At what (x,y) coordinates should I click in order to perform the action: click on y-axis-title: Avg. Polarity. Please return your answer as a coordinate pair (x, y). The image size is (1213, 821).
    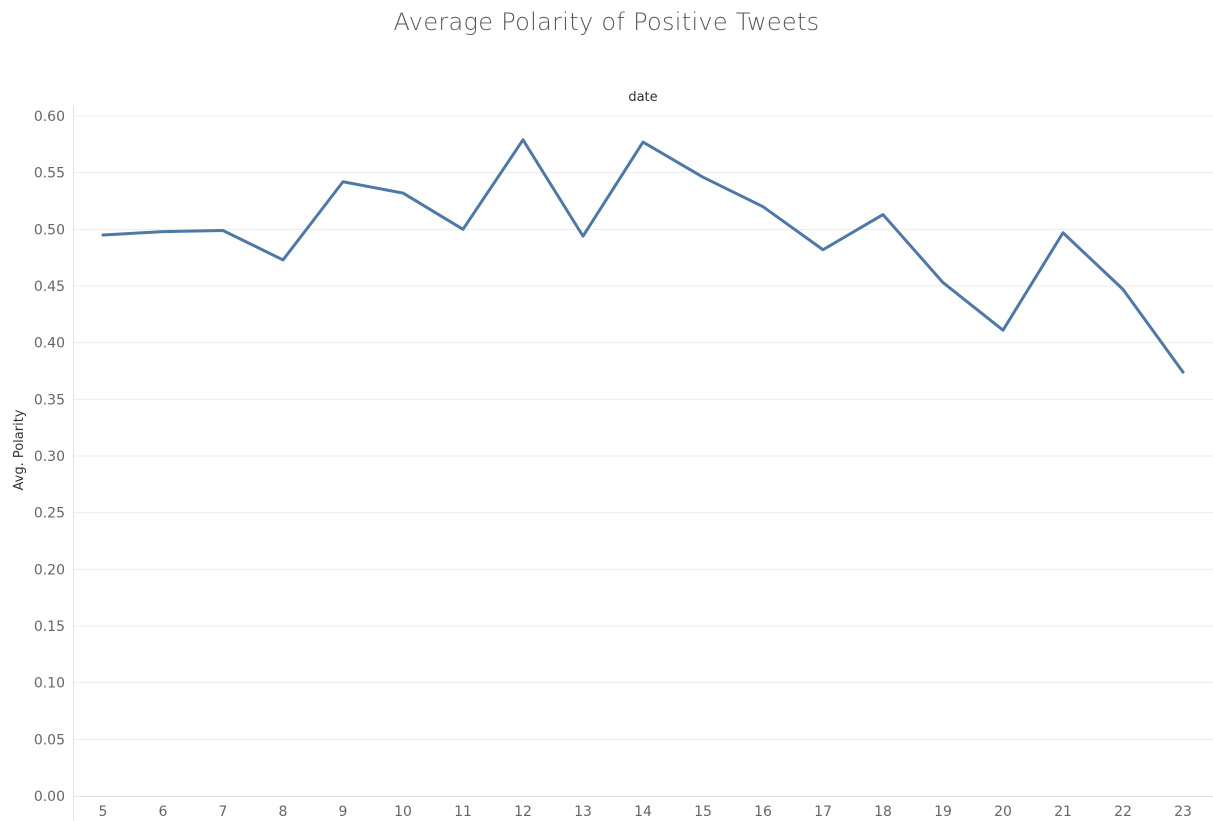
    Looking at the image, I should click on (19, 449).